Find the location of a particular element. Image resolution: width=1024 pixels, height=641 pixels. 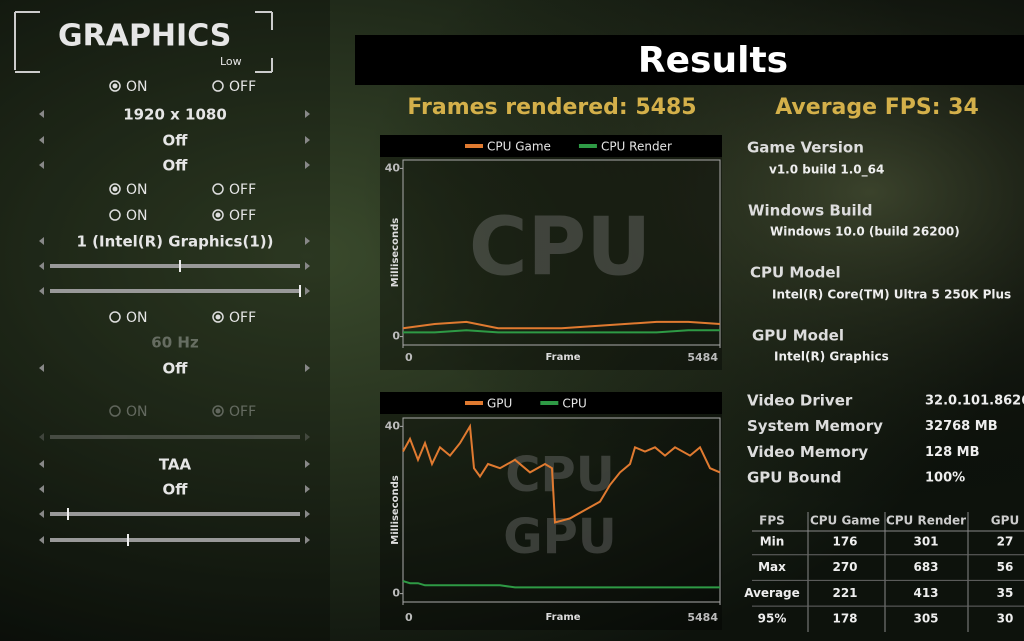

table-cell: Average is located at coordinates (772, 593).